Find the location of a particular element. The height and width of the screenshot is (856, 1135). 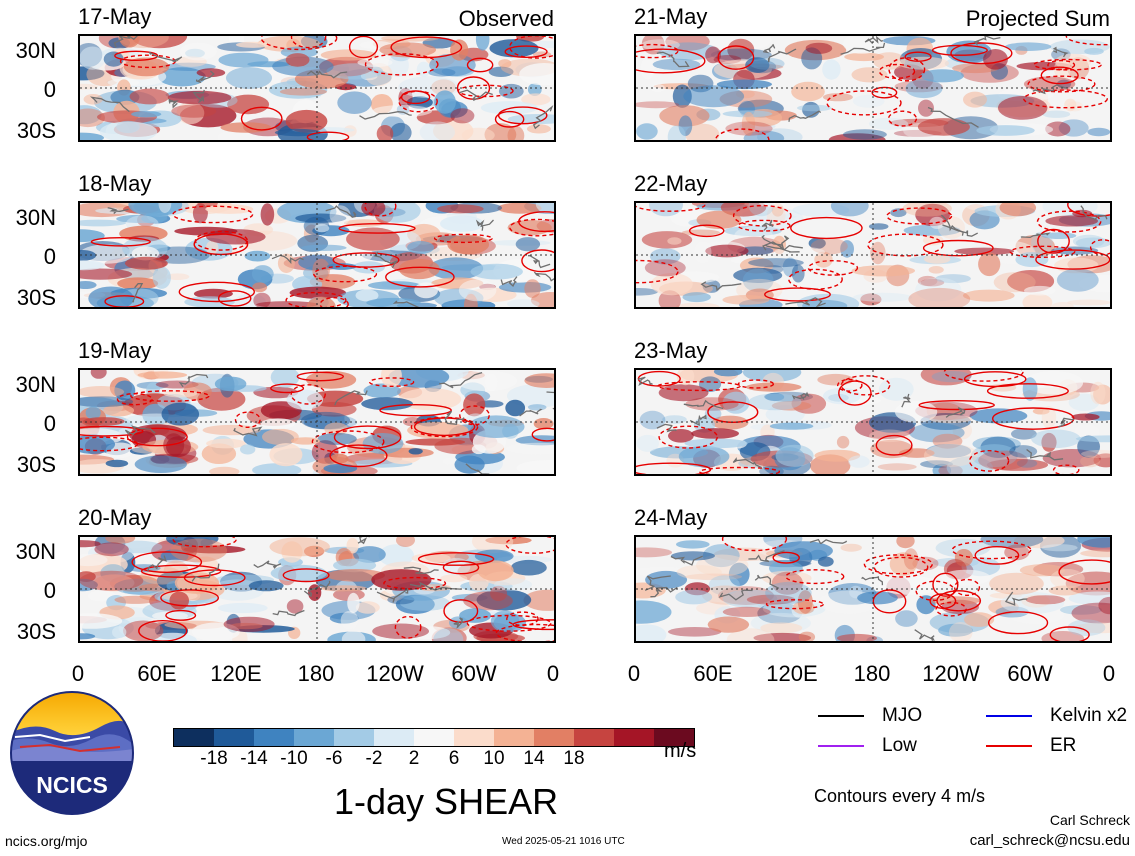

legend-er: ER is located at coordinates (1031, 746).